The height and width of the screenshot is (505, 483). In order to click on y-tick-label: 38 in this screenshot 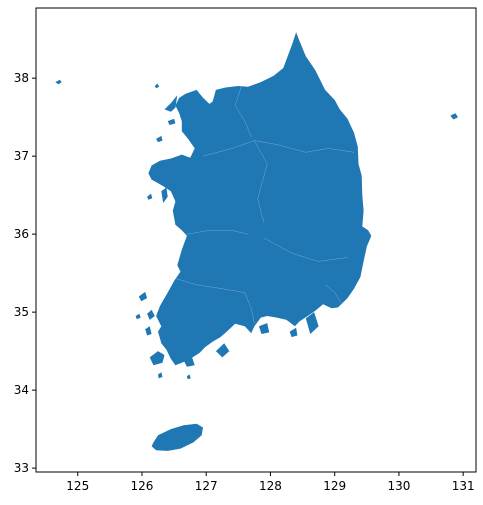, I will do `click(21, 78)`.